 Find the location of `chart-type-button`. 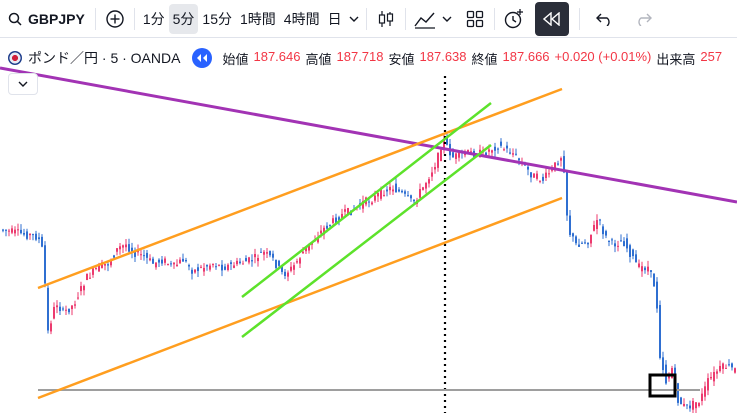

chart-type-button is located at coordinates (386, 19).